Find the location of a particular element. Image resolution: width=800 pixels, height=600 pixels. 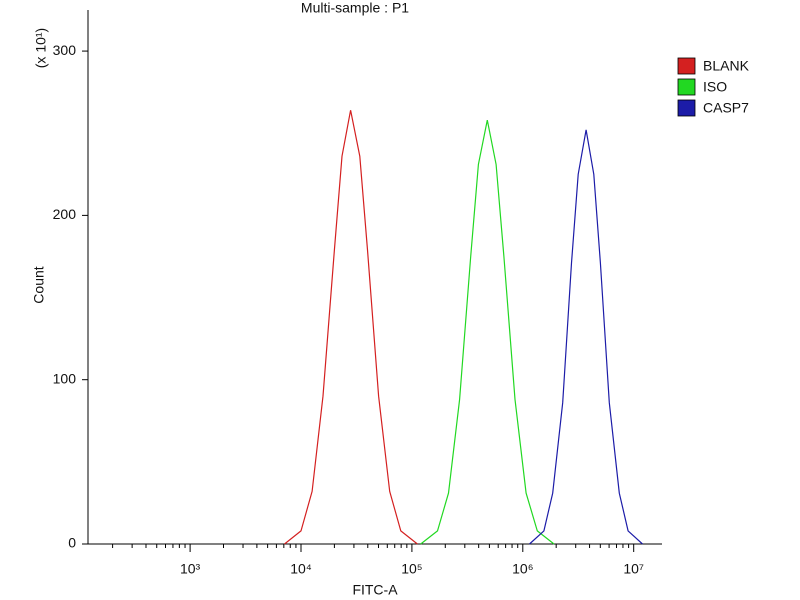

y-tick-label: 100 is located at coordinates (65, 378).